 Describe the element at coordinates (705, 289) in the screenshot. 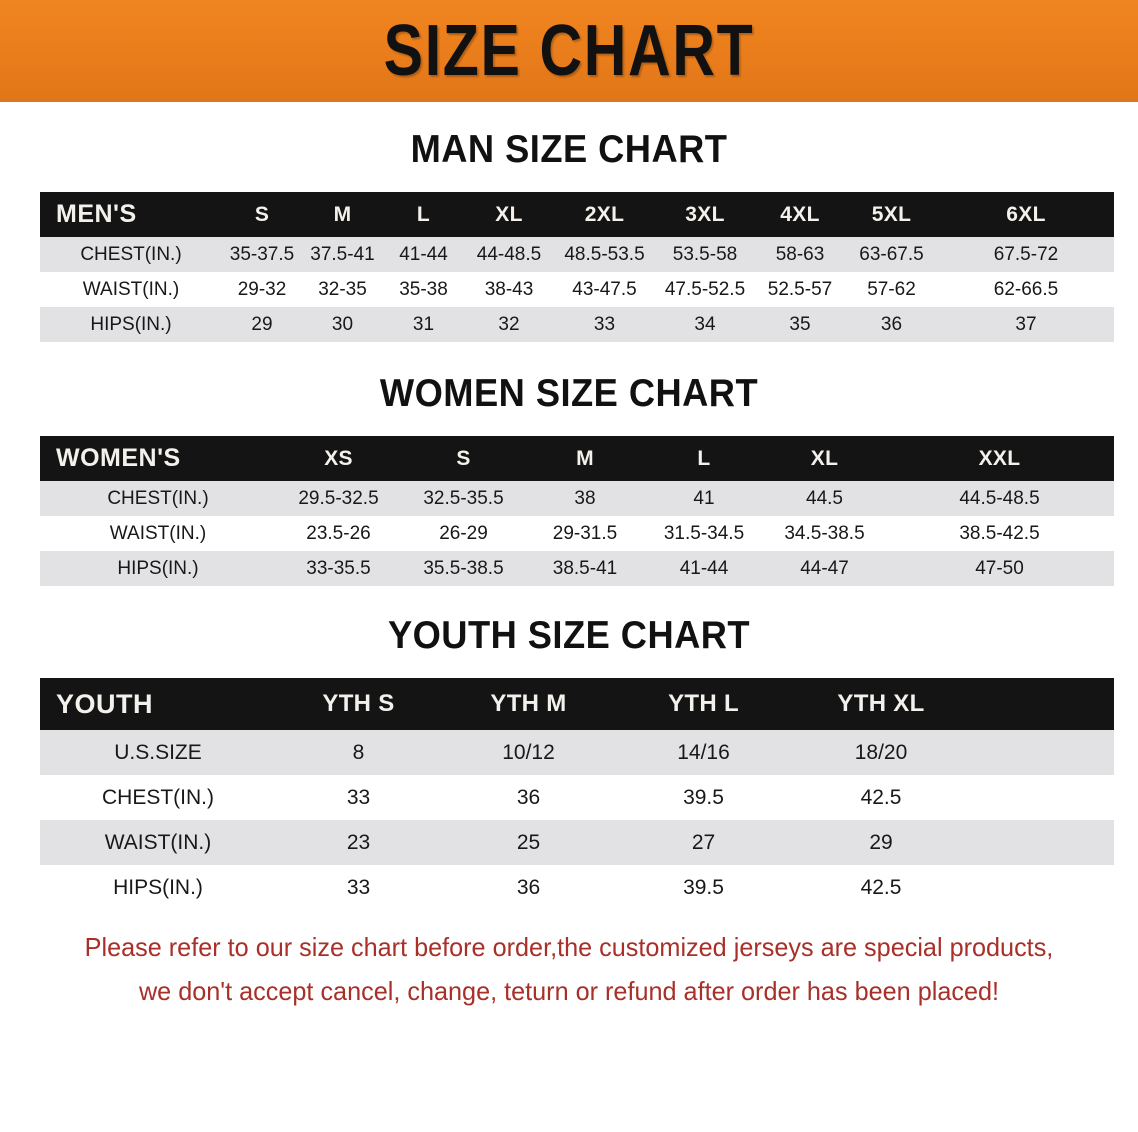

I see `man-waist-3xl: 47.5-52.5` at that location.